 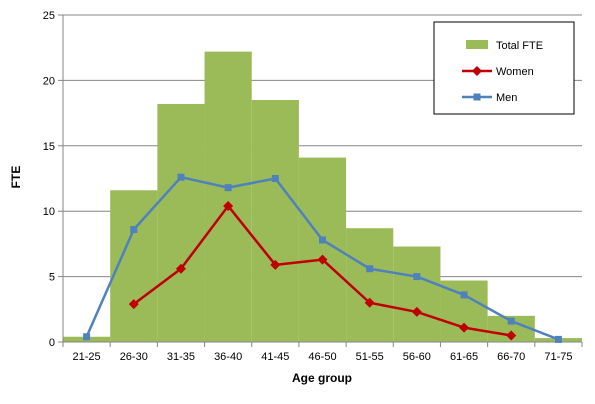 I want to click on legend: Total FTE Women Men, so click(x=504, y=68).